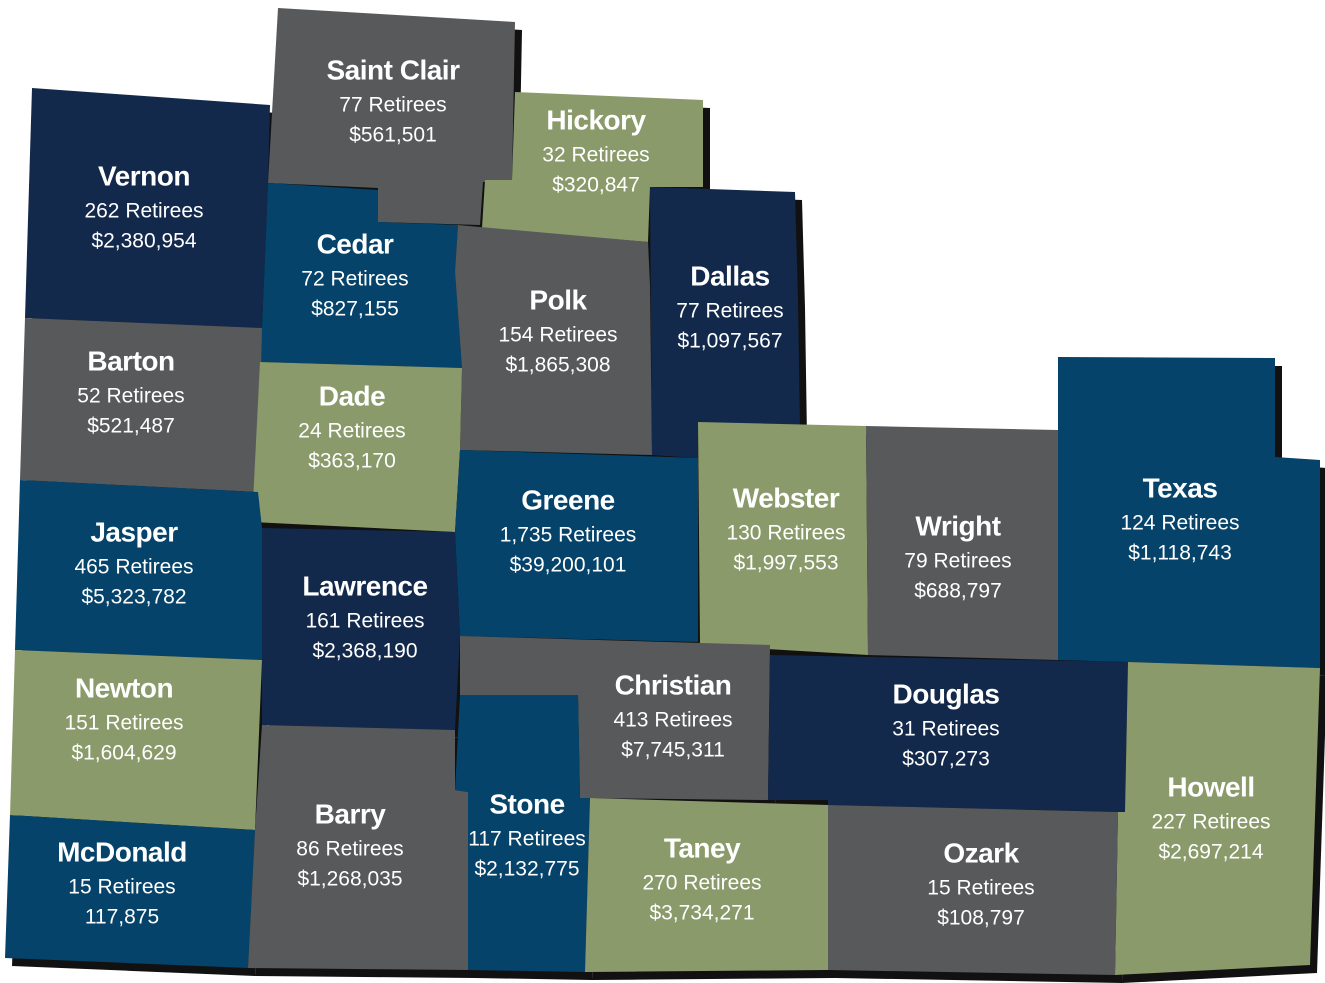  Describe the element at coordinates (393, 135) in the screenshot. I see `county-amount: $561,501` at that location.